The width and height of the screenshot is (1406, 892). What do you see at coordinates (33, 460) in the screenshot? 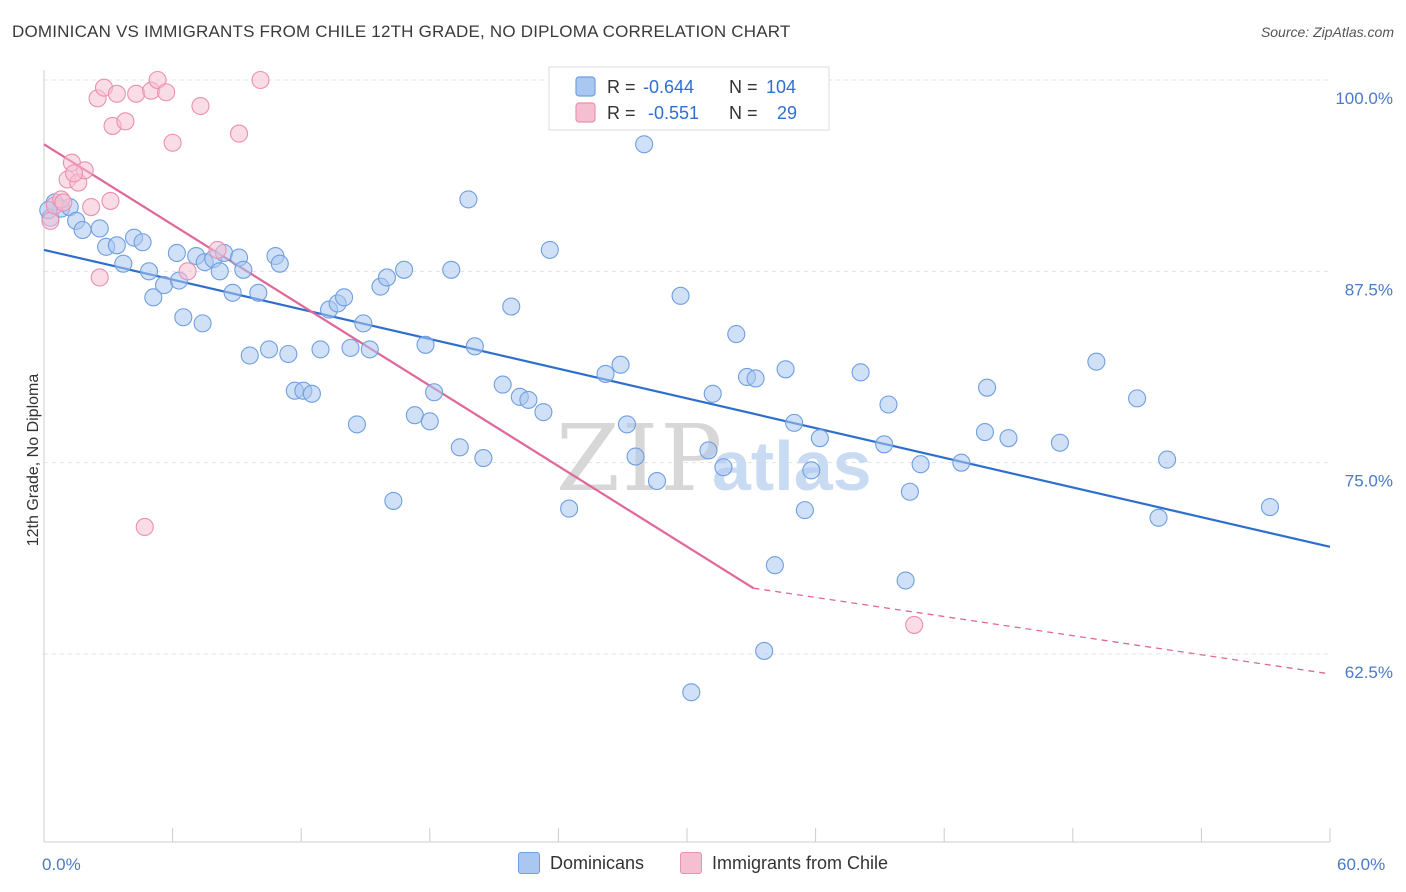
I see `y-axis-label: 12th Grade, No Diploma` at bounding box center [33, 460].